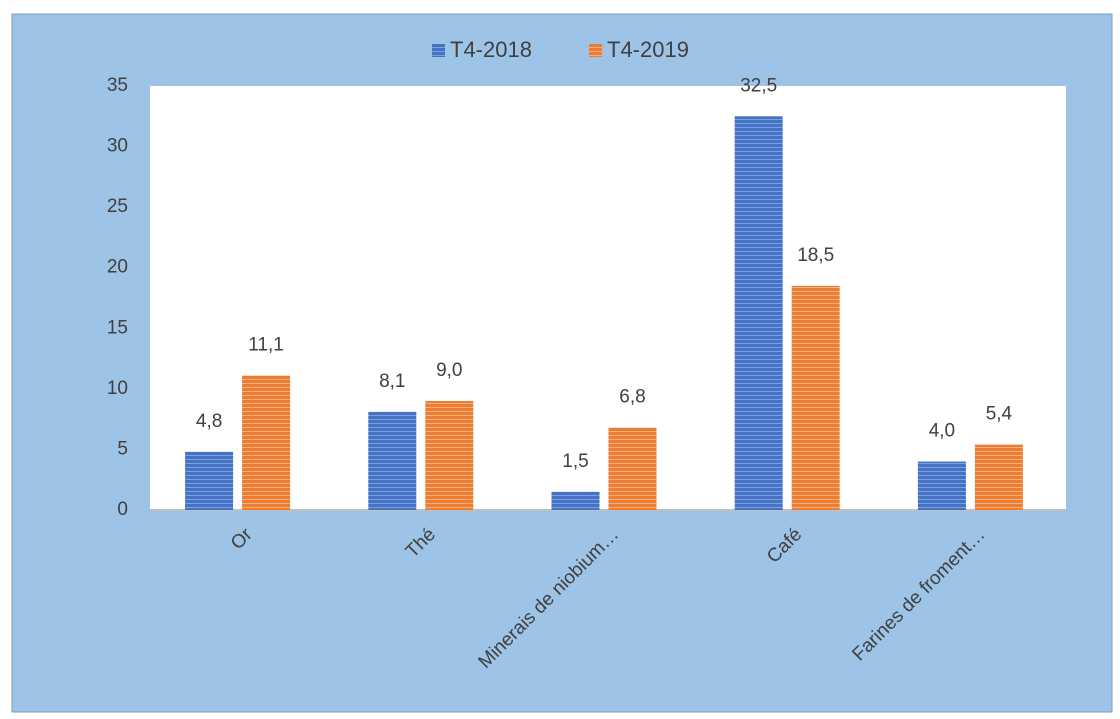  What do you see at coordinates (117, 388) in the screenshot?
I see `y-tick-label: 10` at bounding box center [117, 388].